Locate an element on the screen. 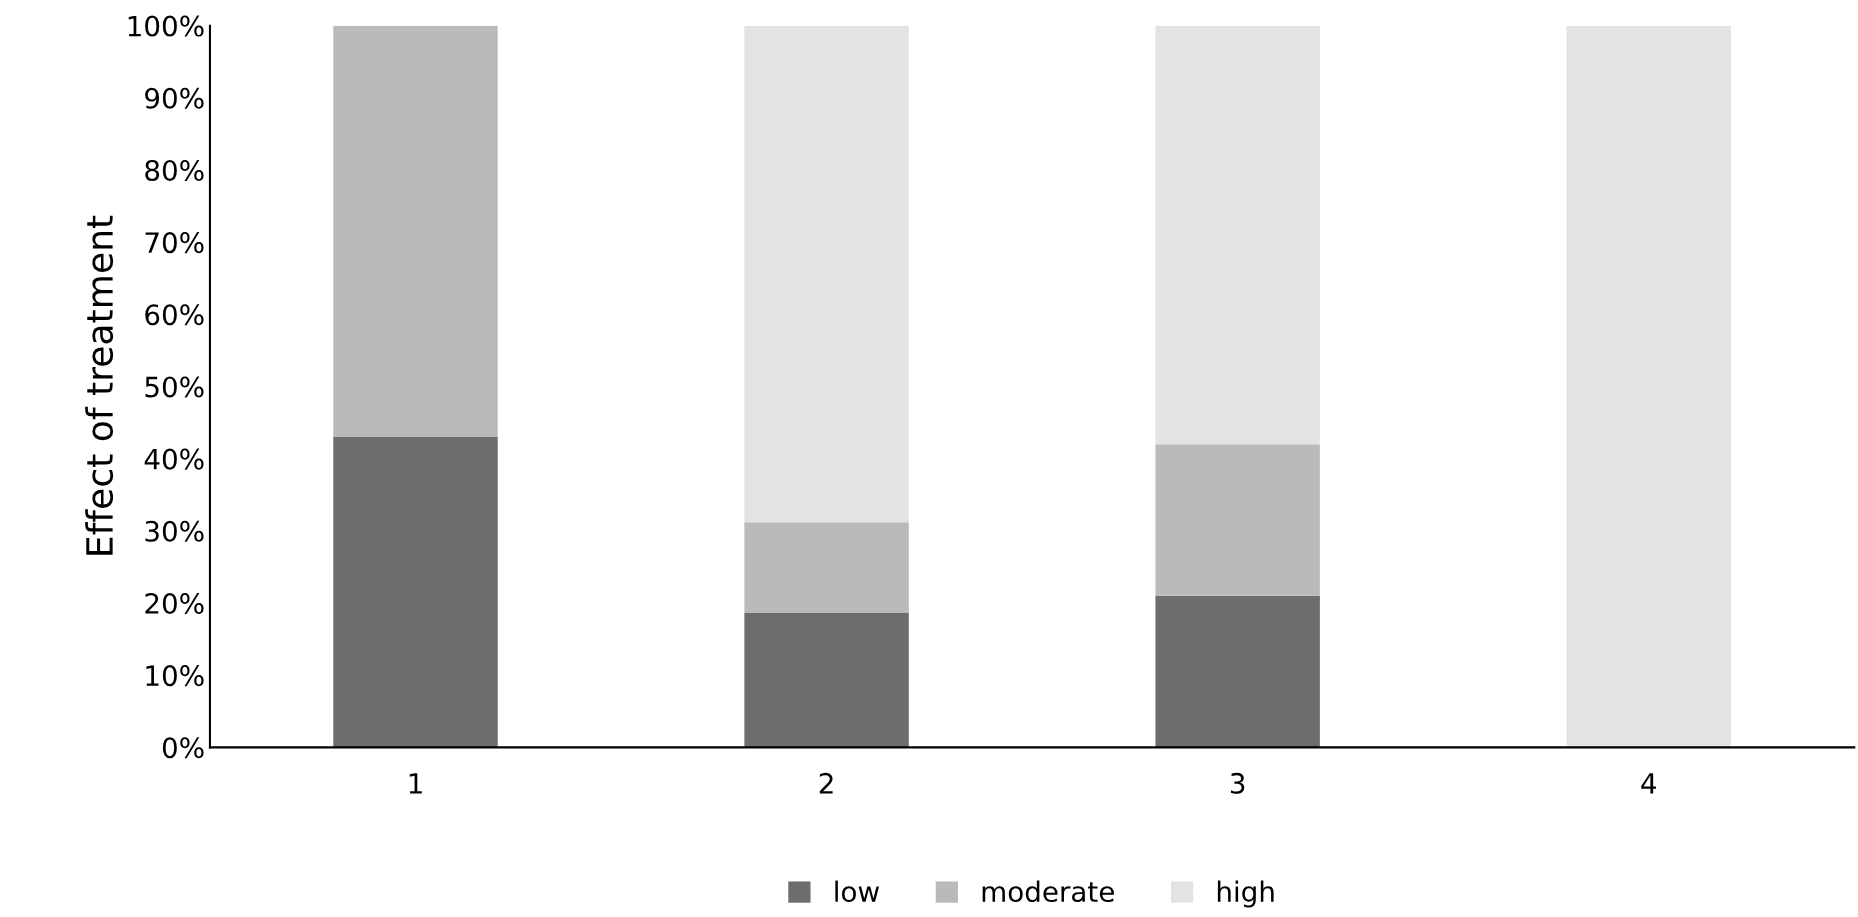 The image size is (1858, 917). y-tick-label: 80% is located at coordinates (174, 170).